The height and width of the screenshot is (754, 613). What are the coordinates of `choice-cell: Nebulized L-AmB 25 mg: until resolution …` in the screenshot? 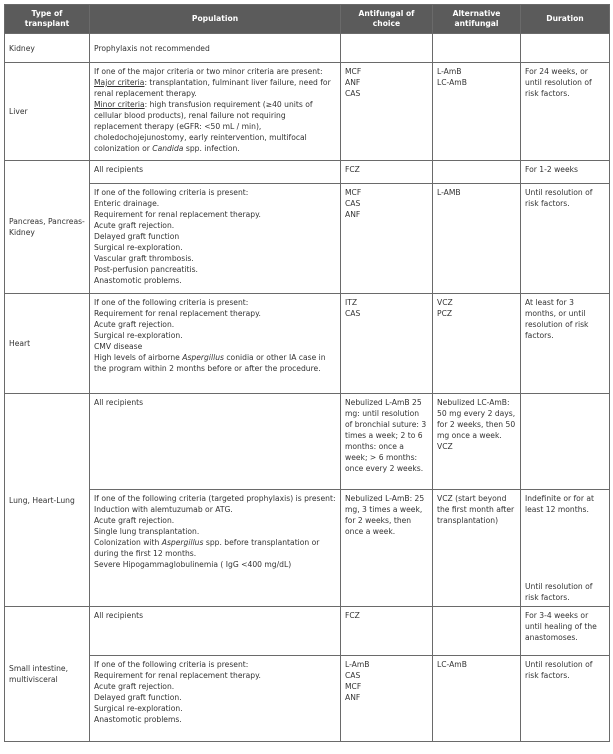 It's located at (386, 441).